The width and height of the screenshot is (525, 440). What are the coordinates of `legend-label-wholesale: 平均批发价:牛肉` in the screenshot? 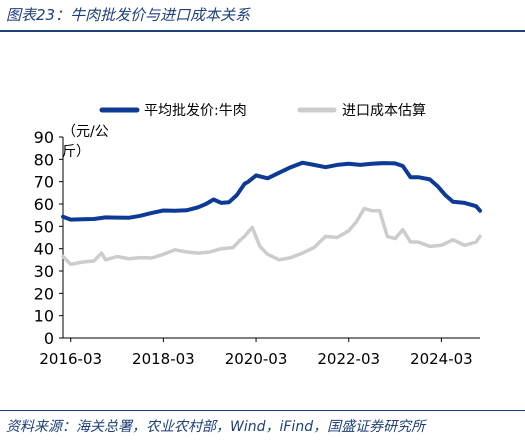 It's located at (195, 111).